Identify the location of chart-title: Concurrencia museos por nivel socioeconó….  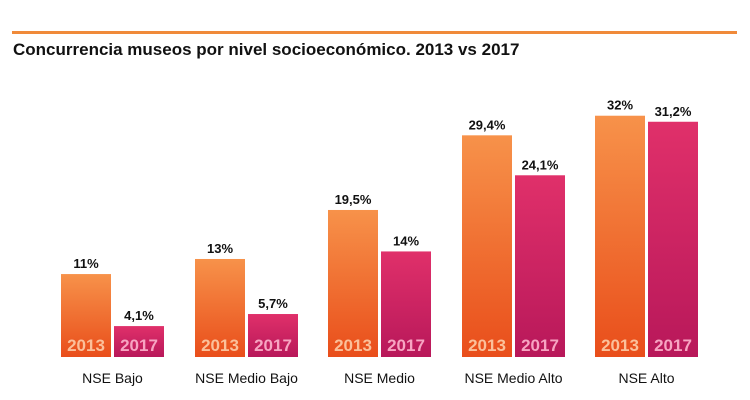
(266, 49).